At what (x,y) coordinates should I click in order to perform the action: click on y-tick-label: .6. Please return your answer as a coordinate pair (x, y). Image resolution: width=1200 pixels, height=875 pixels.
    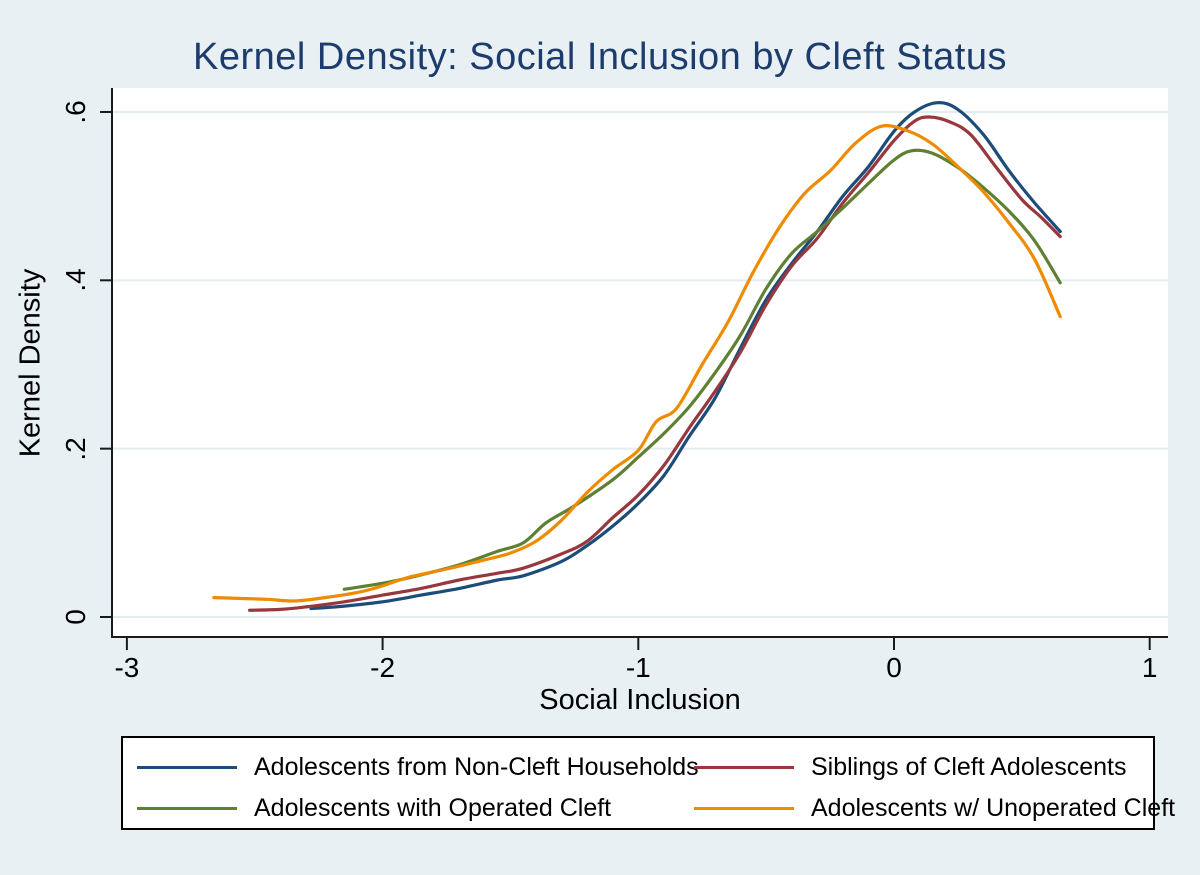
    Looking at the image, I should click on (75, 112).